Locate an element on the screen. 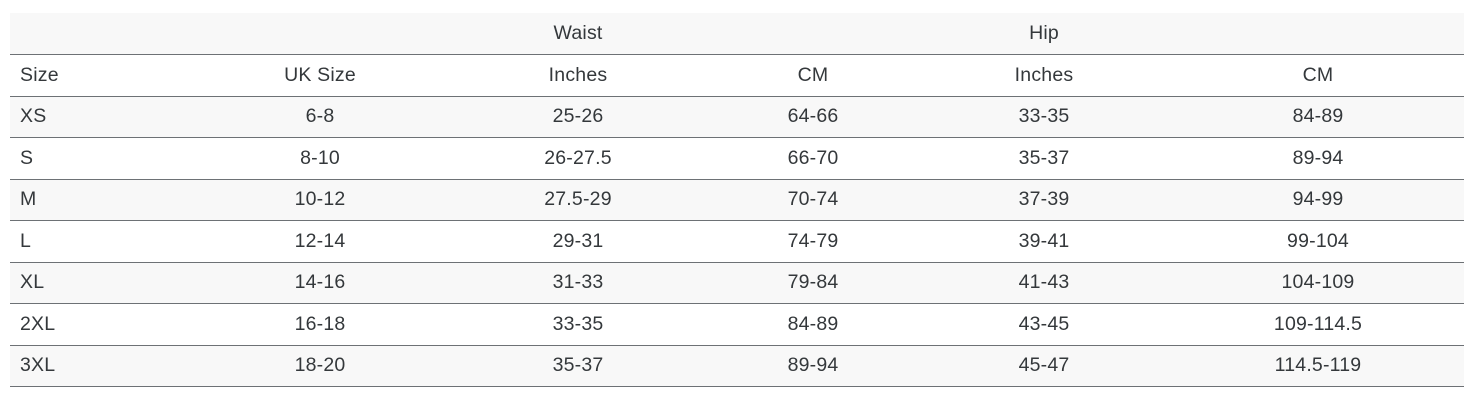 The height and width of the screenshot is (414, 1478). table-row-m: M 10-12 27.5-29 70-74 37-39 94-99 is located at coordinates (737, 200).